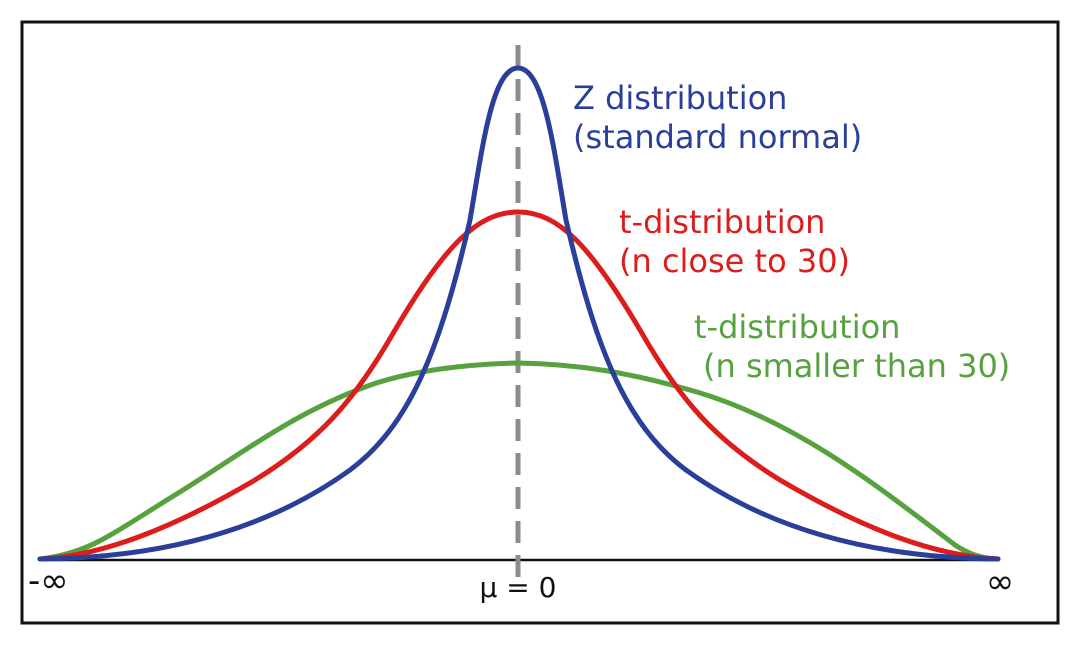  Describe the element at coordinates (856, 366) in the screenshot. I see `t-small-label-line2: (n smaller than 30)` at that location.